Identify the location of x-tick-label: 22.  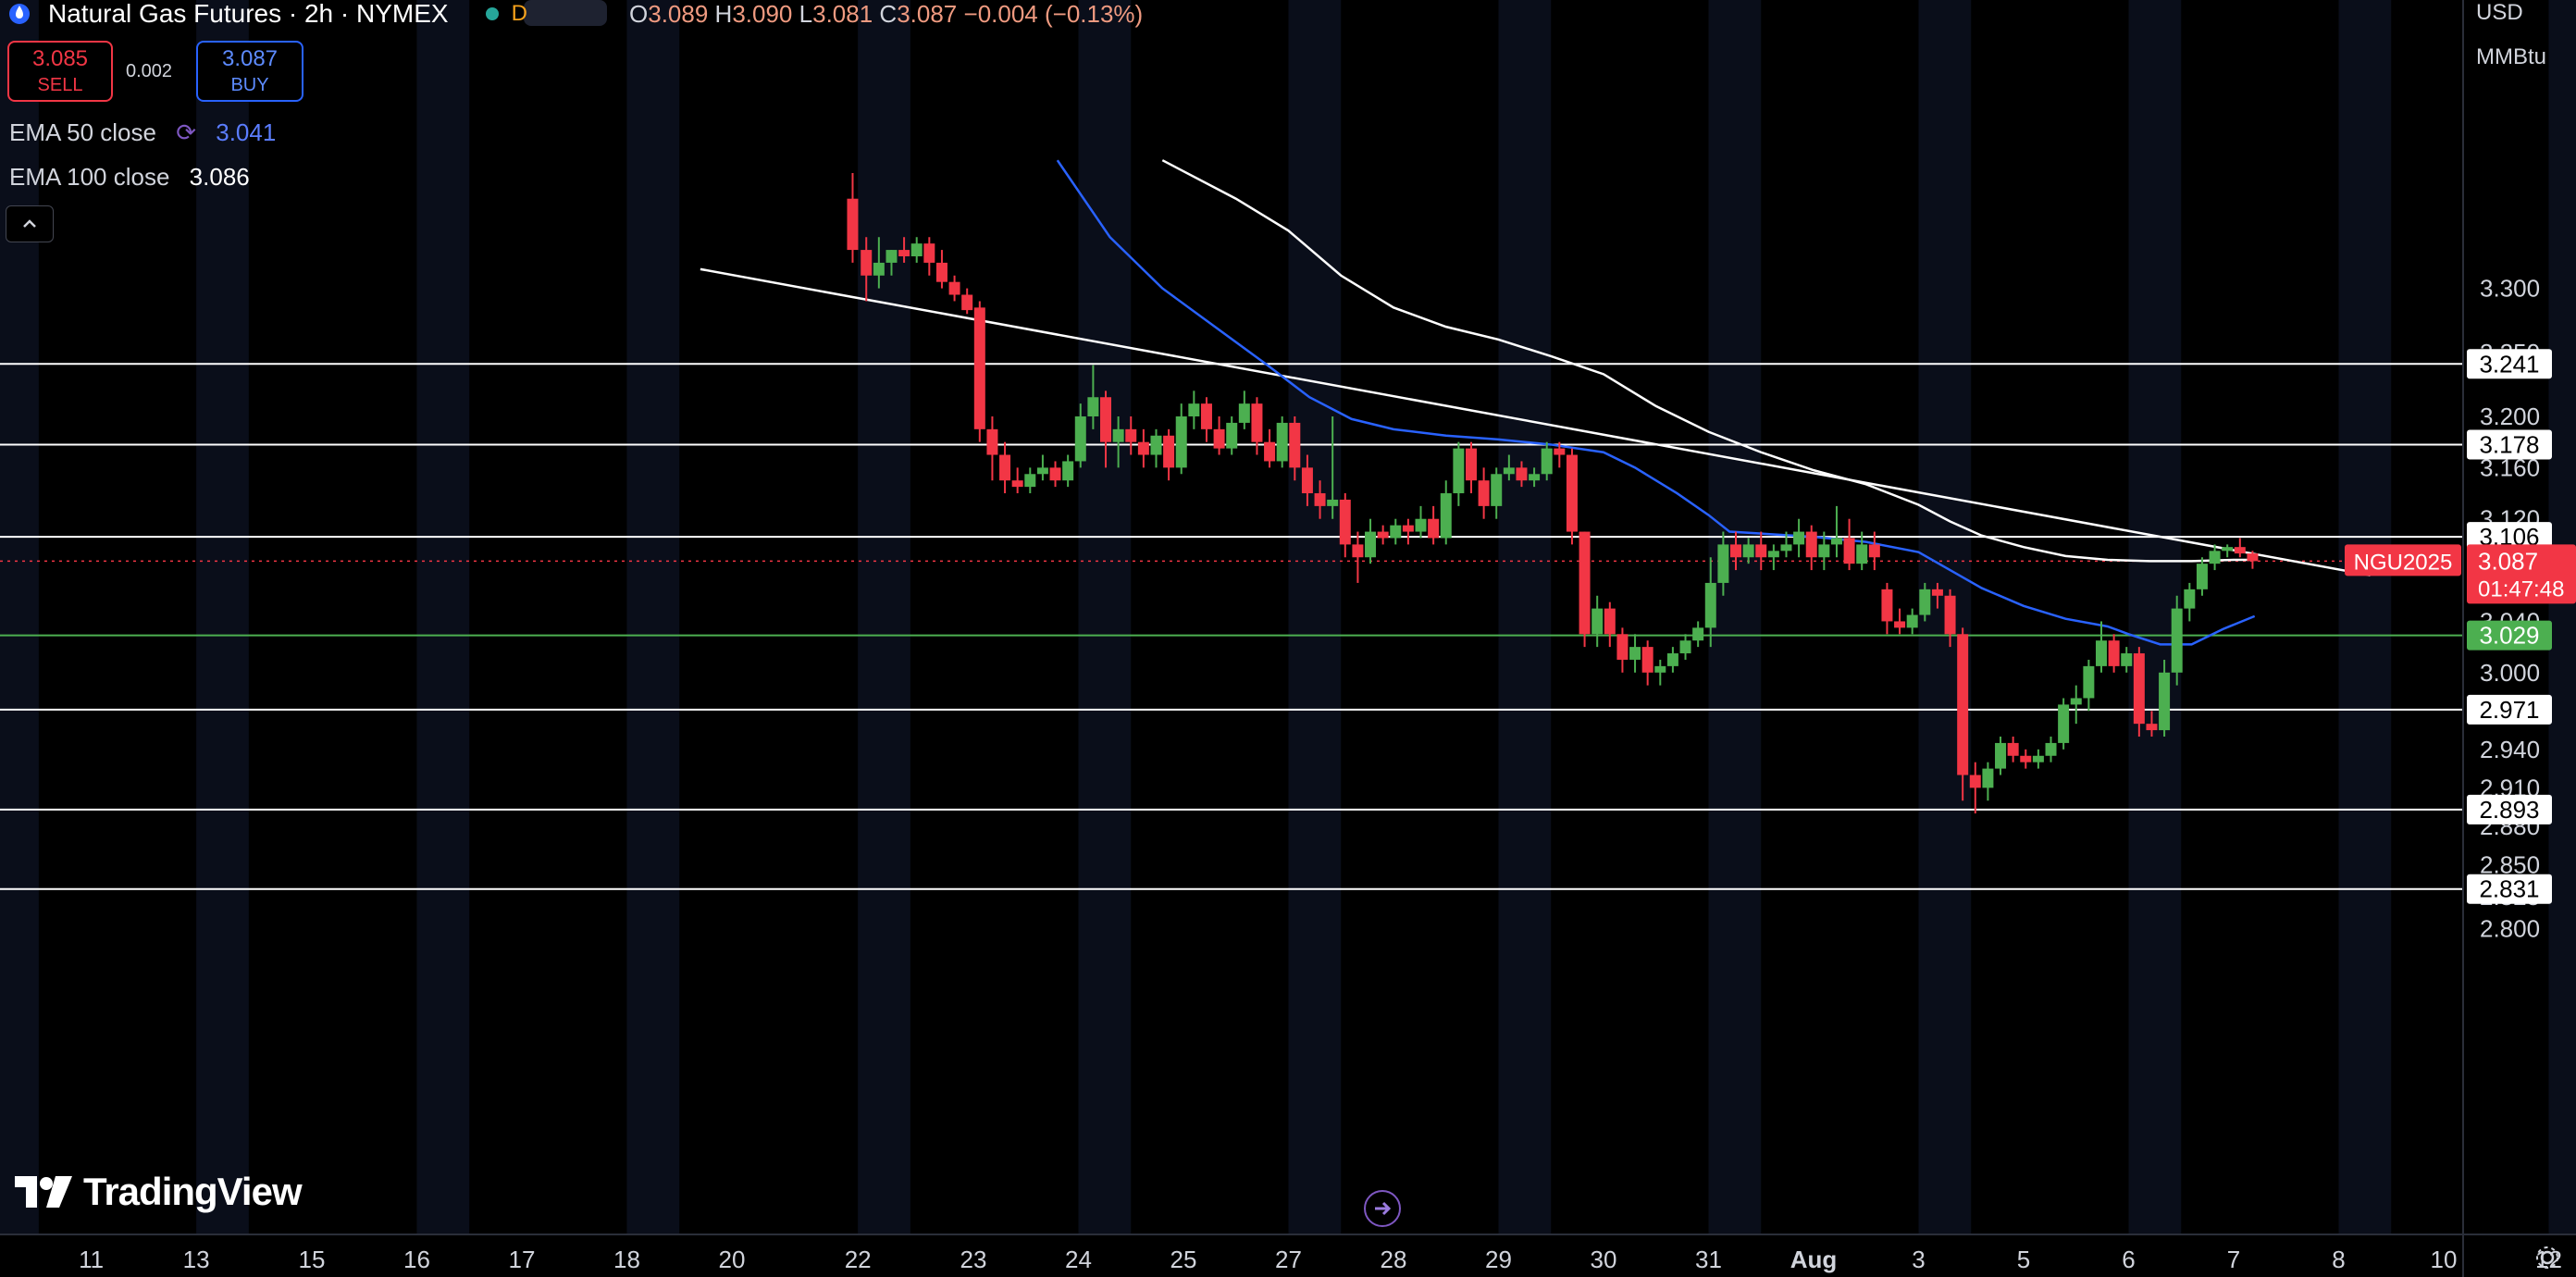
(859, 1259).